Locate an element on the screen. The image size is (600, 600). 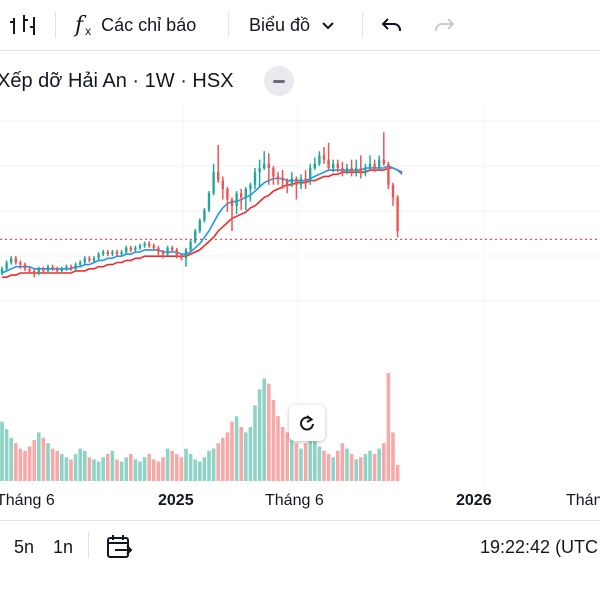
redo-icon is located at coordinates (445, 24).